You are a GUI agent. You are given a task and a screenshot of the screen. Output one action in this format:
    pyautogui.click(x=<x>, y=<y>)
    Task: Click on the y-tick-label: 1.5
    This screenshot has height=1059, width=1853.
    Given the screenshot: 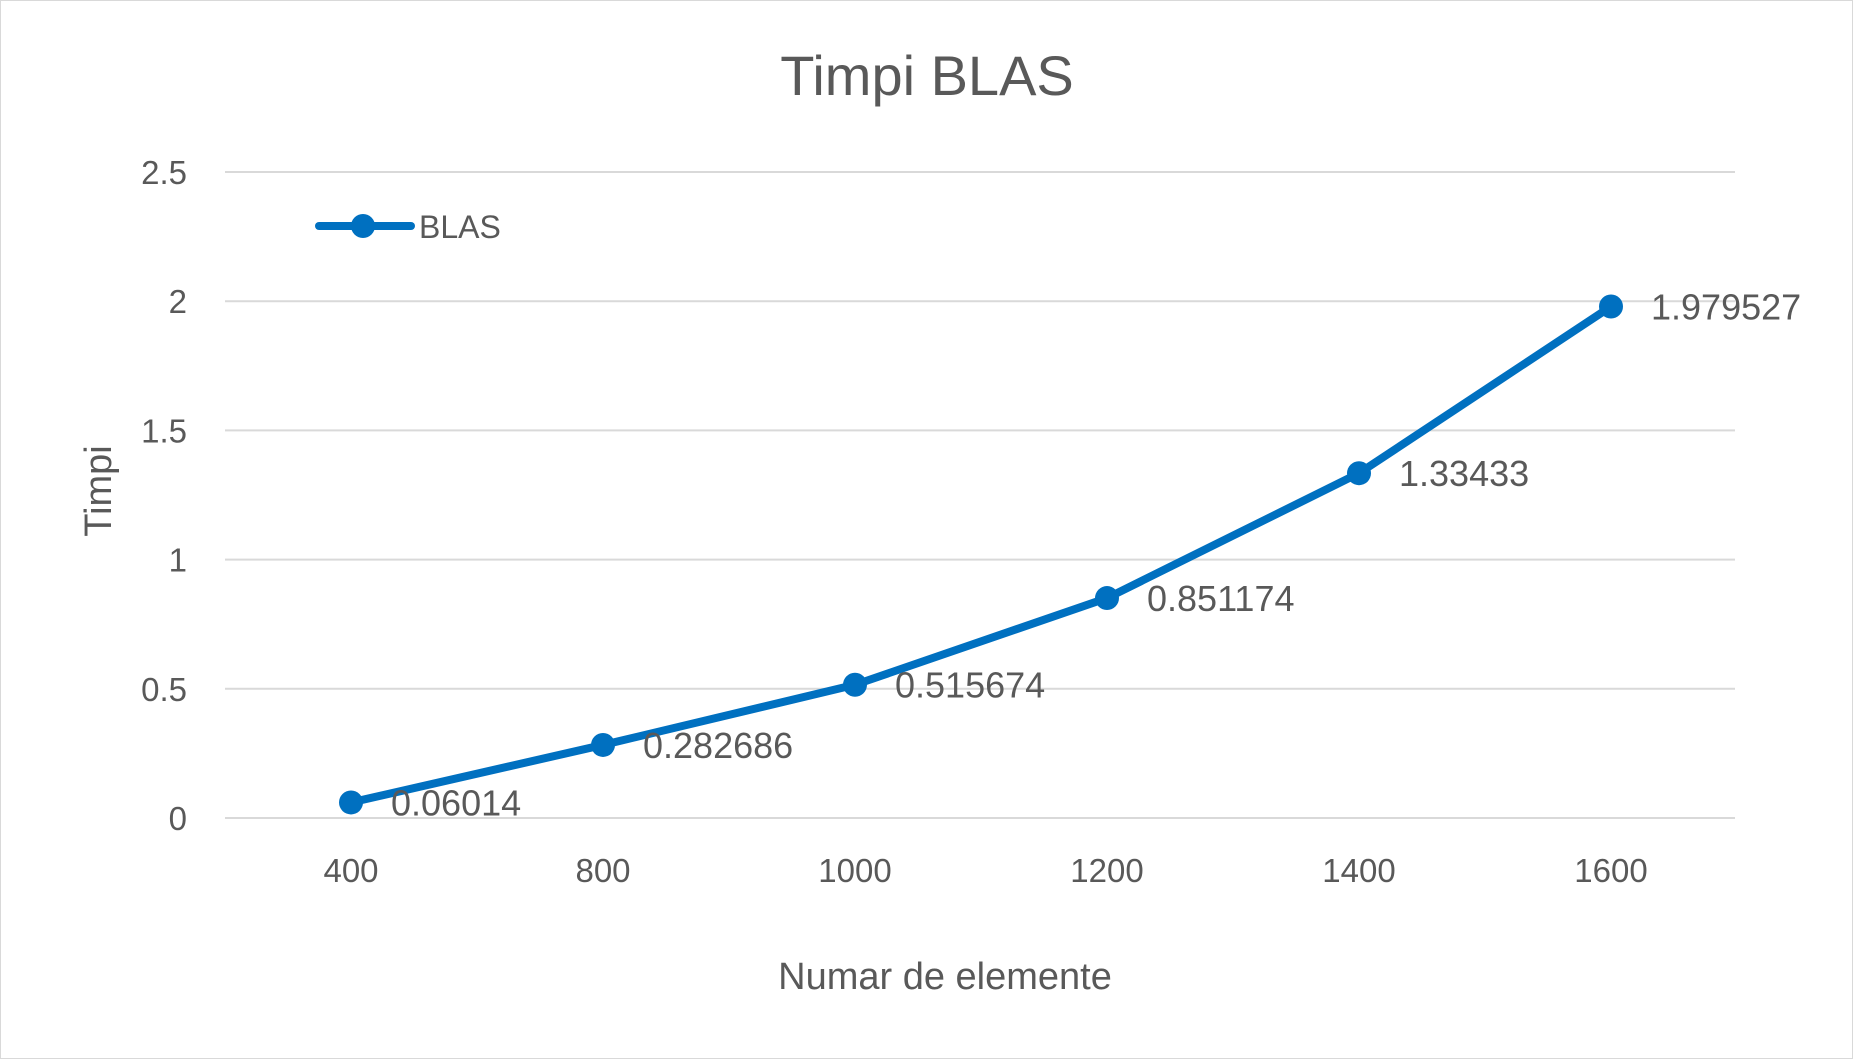 What is the action you would take?
    pyautogui.click(x=164, y=430)
    